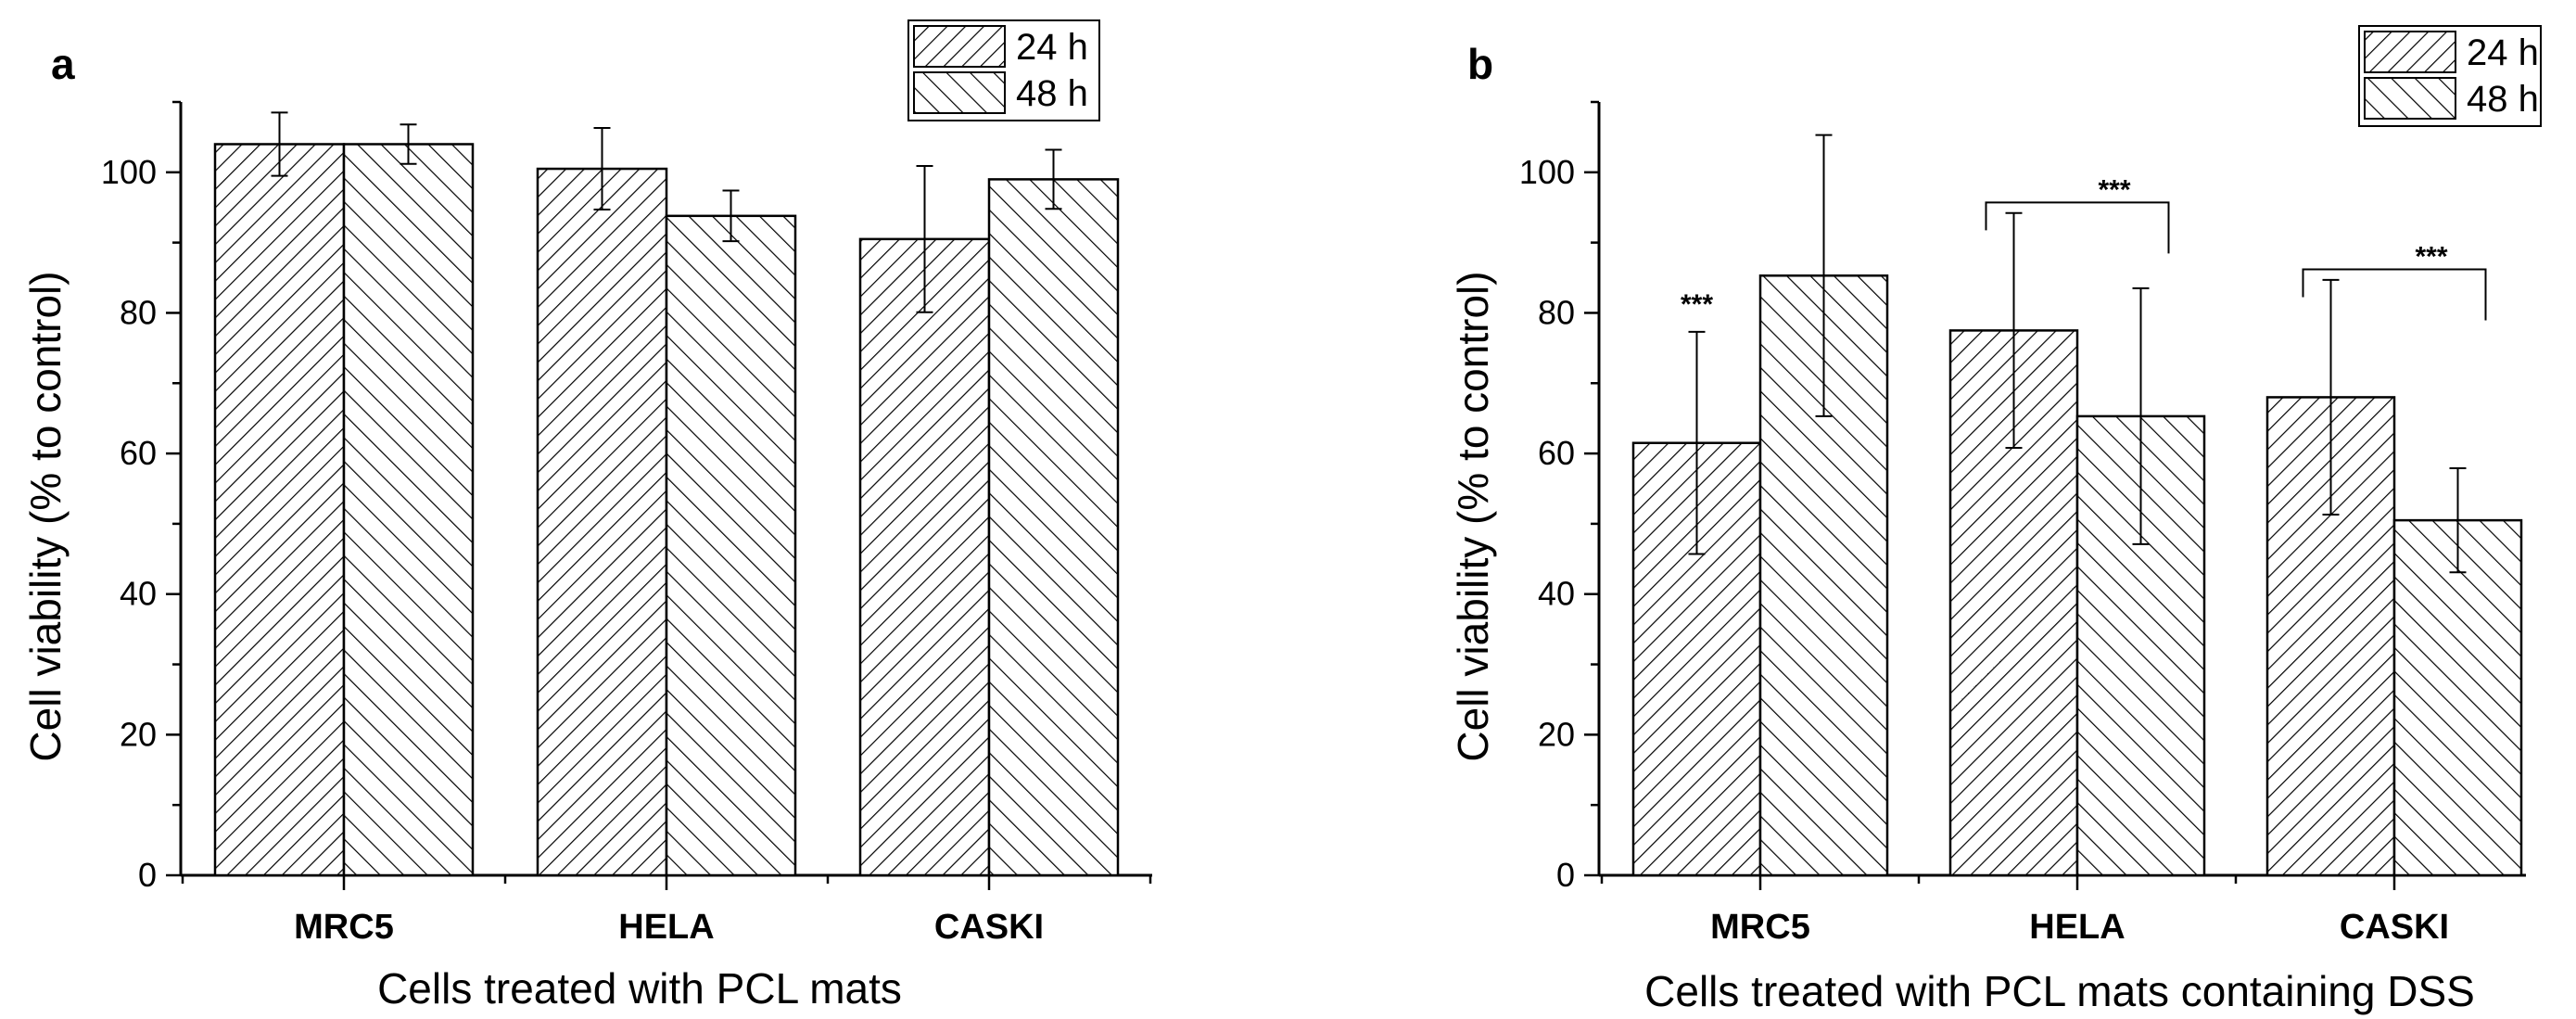 Image resolution: width=2576 pixels, height=1019 pixels. I want to click on bar-caski-24h, so click(924, 557).